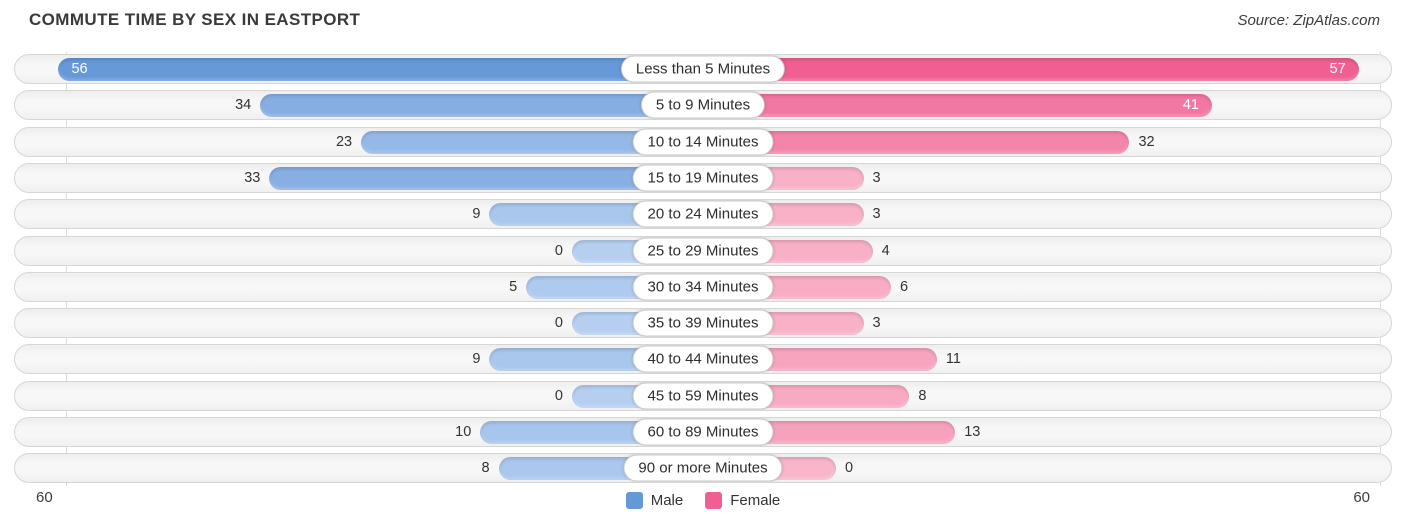 The height and width of the screenshot is (522, 1406). I want to click on row-track: 9 3 20 to 24 Minutes, so click(703, 214).